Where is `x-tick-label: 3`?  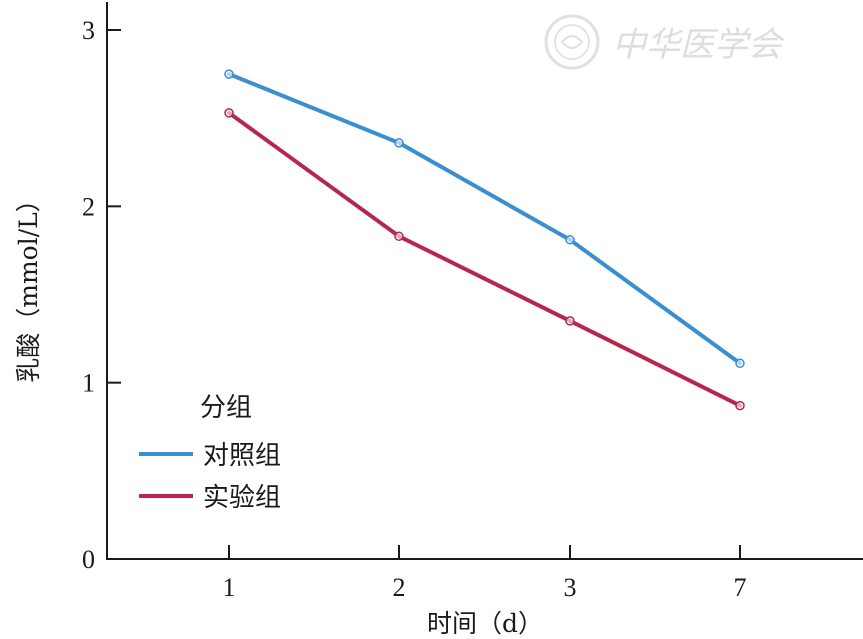 x-tick-label: 3 is located at coordinates (570, 587).